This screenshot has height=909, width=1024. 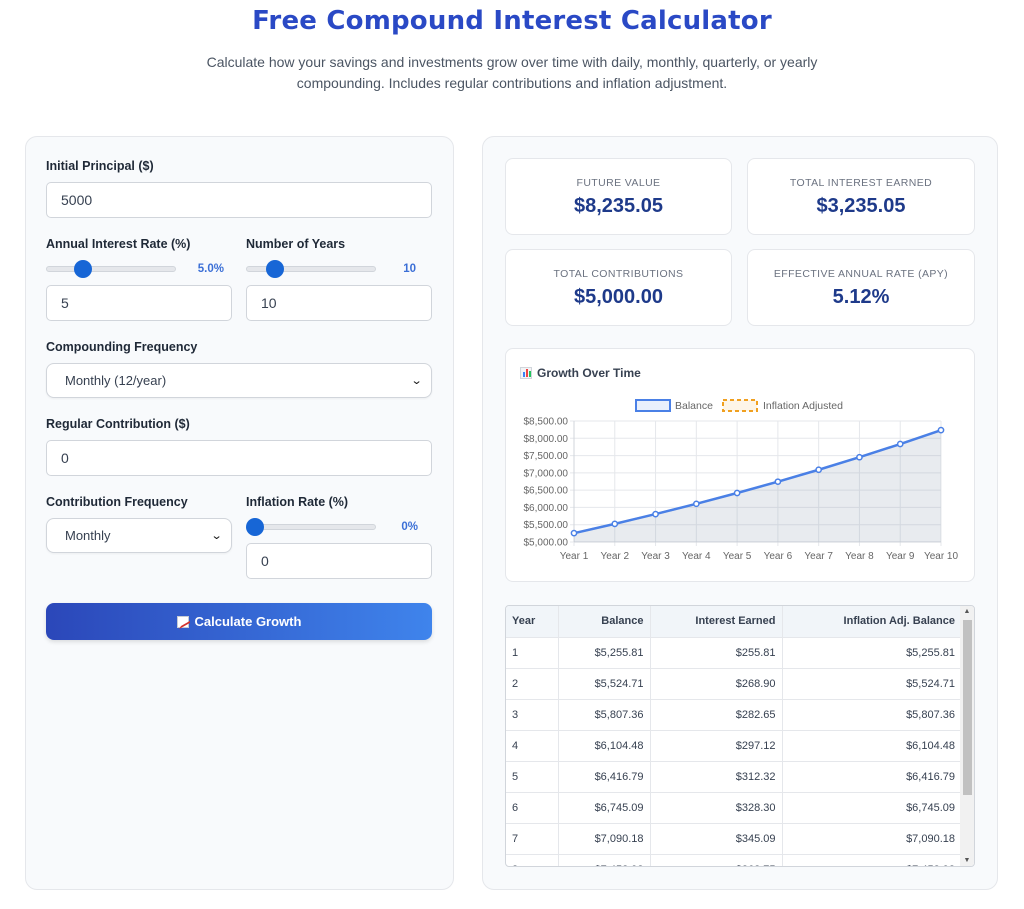 What do you see at coordinates (941, 556) in the screenshot?
I see `x-tick-label: Year 10` at bounding box center [941, 556].